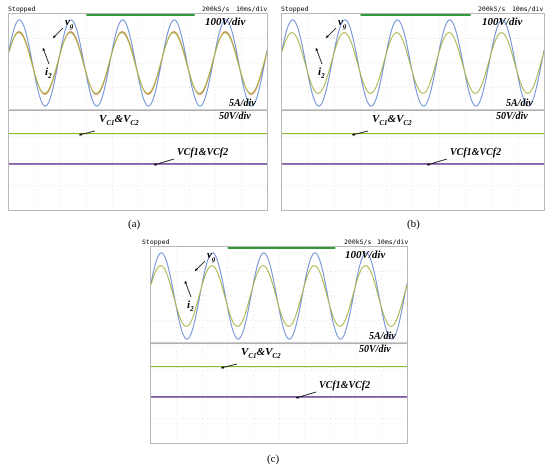 This screenshot has width=550, height=469. What do you see at coordinates (273, 459) in the screenshot?
I see `figure-caption: (c)` at bounding box center [273, 459].